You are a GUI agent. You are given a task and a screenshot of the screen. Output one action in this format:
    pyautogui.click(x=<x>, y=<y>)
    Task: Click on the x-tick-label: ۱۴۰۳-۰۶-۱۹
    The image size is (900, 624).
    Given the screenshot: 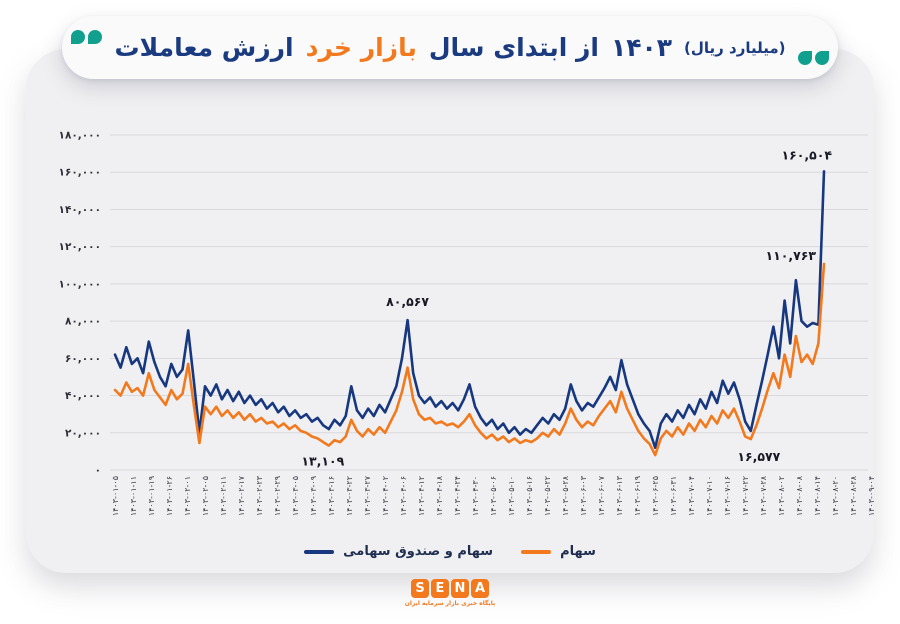 What is the action you would take?
    pyautogui.click(x=637, y=496)
    